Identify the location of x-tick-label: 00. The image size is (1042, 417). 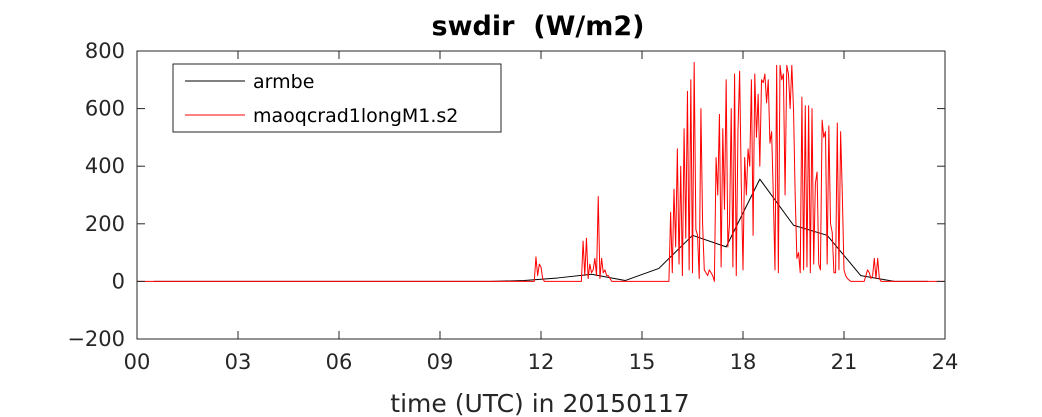
(137, 362).